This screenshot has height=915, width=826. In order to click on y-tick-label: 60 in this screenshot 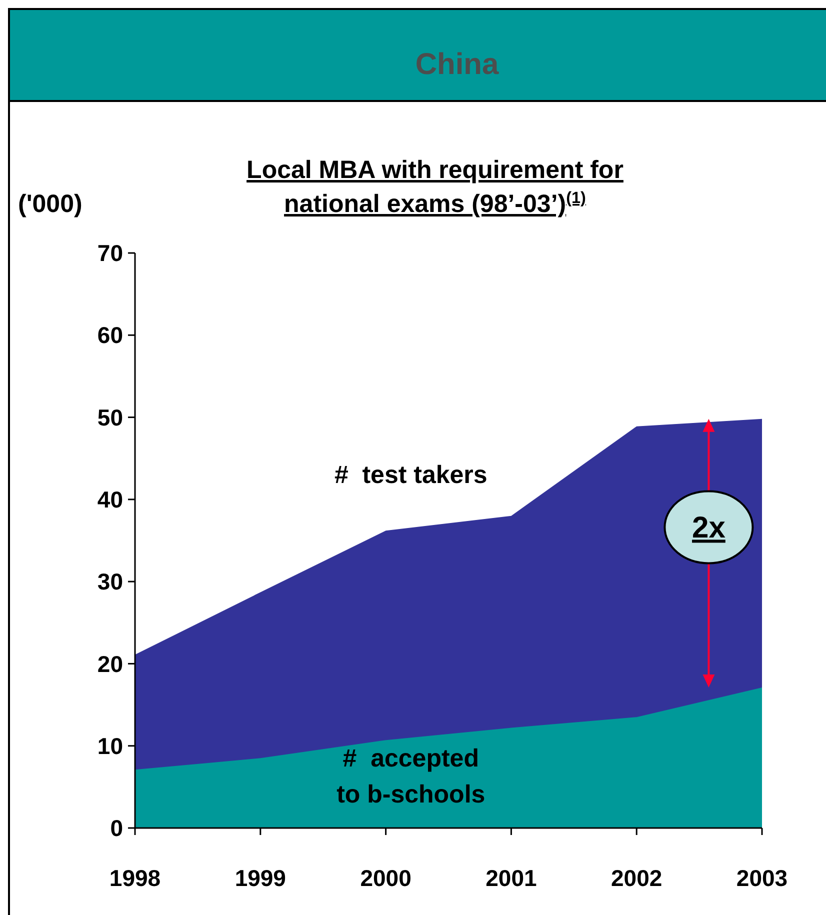, I will do `click(110, 335)`.